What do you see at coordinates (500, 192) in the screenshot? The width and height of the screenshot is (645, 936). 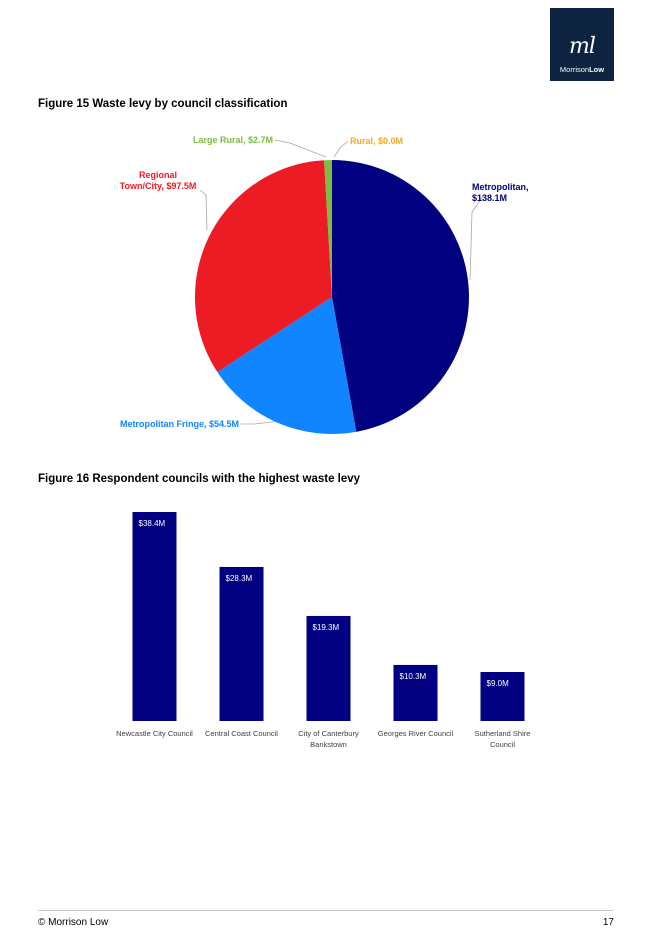 I see `pie-slice-label: Metropolitan, $138.1M` at bounding box center [500, 192].